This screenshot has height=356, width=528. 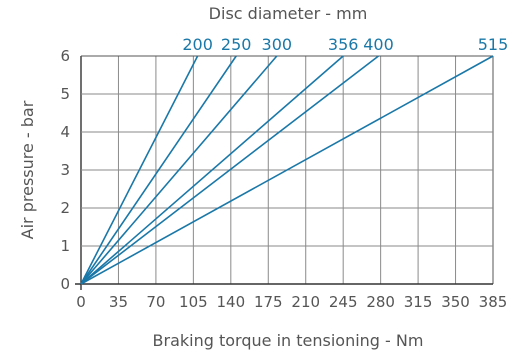 What do you see at coordinates (65, 208) in the screenshot?
I see `y-tick-label: 2` at bounding box center [65, 208].